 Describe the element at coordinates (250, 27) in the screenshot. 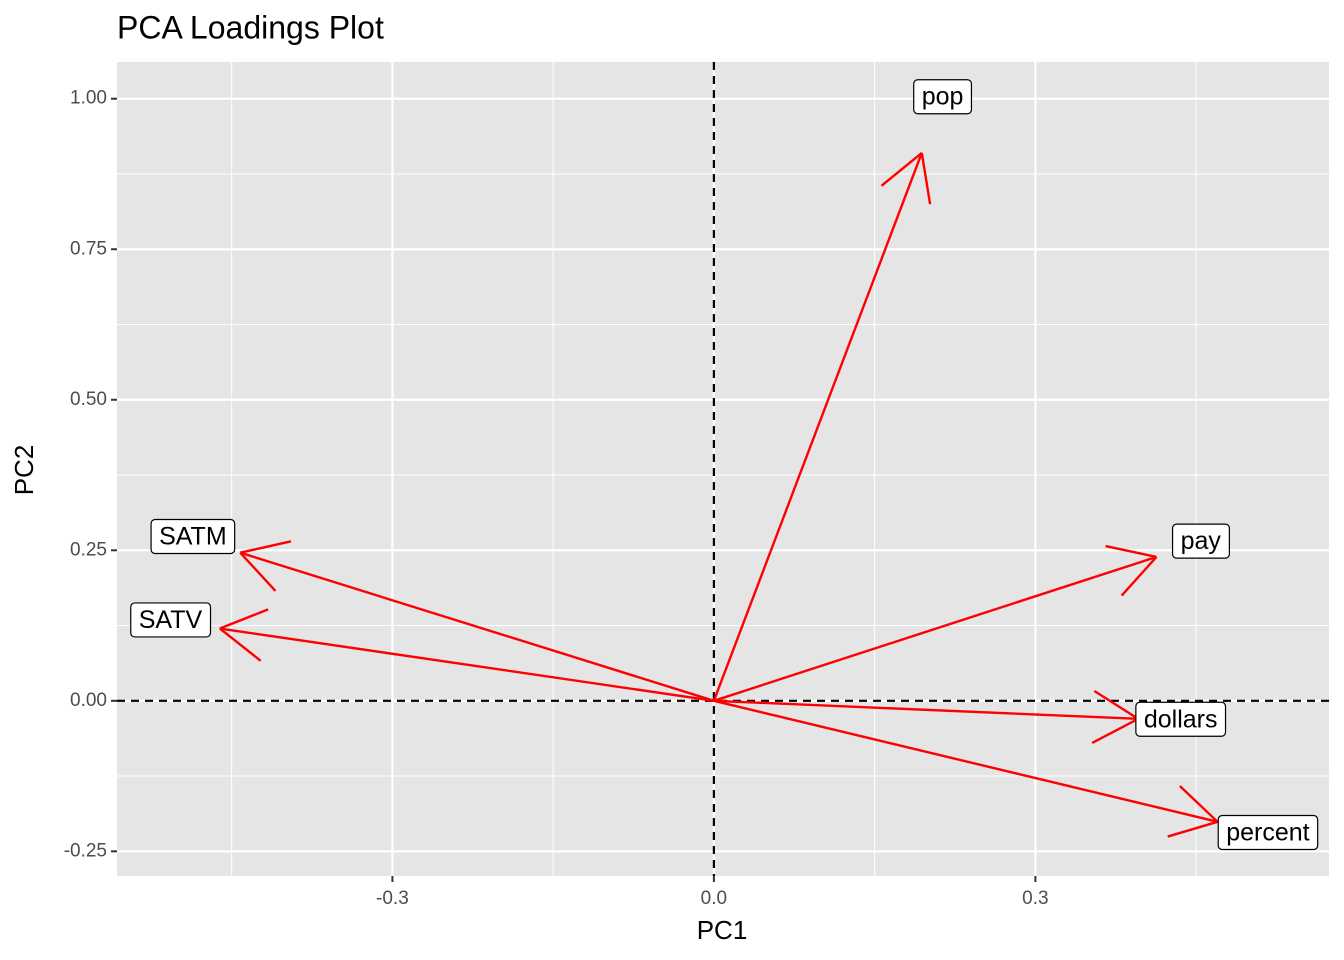

I see `chart-title: PCA Loadings Plot` at that location.